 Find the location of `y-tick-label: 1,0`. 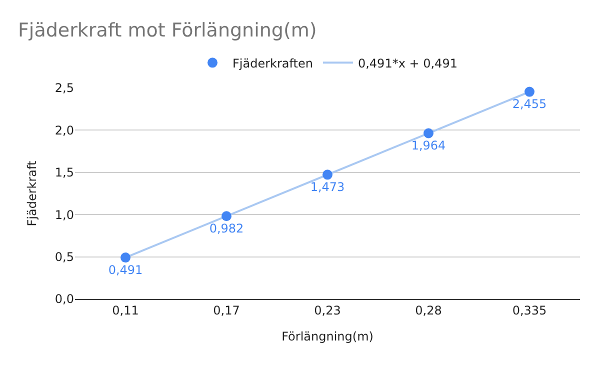

y-tick-label: 1,0 is located at coordinates (64, 215).